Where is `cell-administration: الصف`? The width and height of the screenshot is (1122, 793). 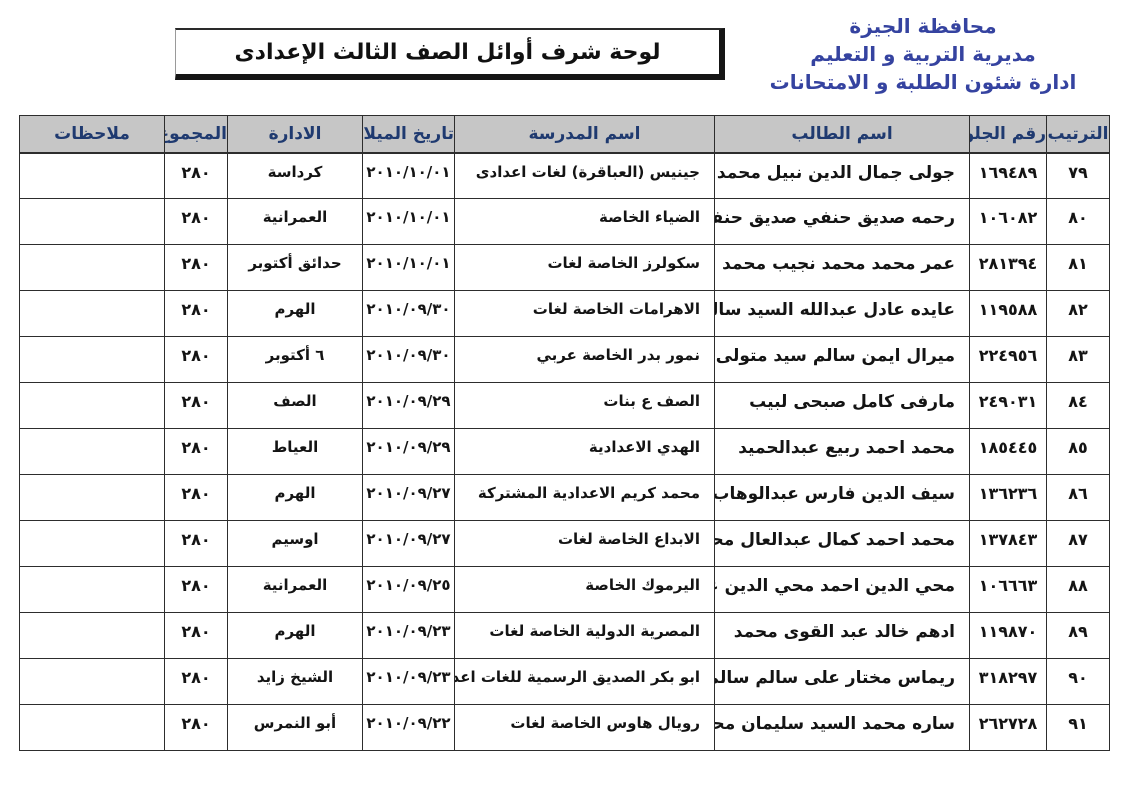 cell-administration: الصف is located at coordinates (295, 405).